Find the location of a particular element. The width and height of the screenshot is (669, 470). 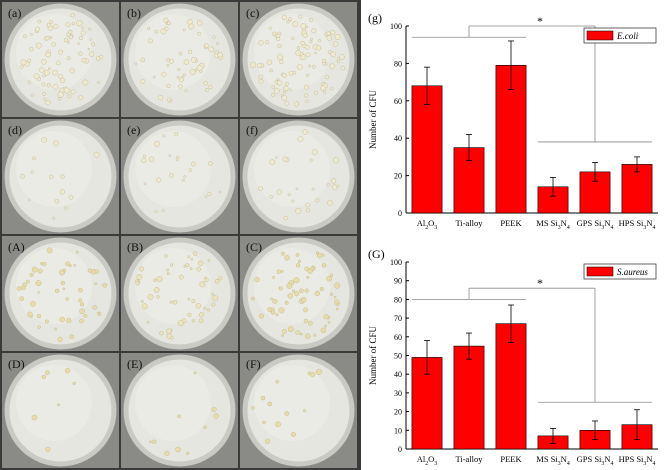

petri-dish-panel: (f) is located at coordinates (298, 176).